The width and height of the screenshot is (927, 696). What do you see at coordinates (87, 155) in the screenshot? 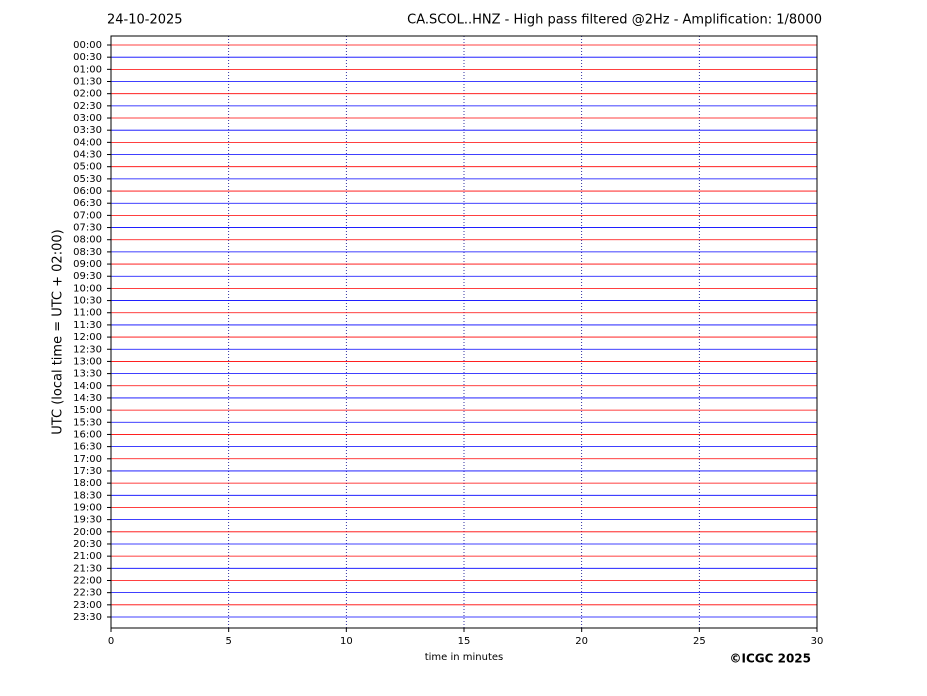
I see `y-tick-label: 04:30` at bounding box center [87, 155].